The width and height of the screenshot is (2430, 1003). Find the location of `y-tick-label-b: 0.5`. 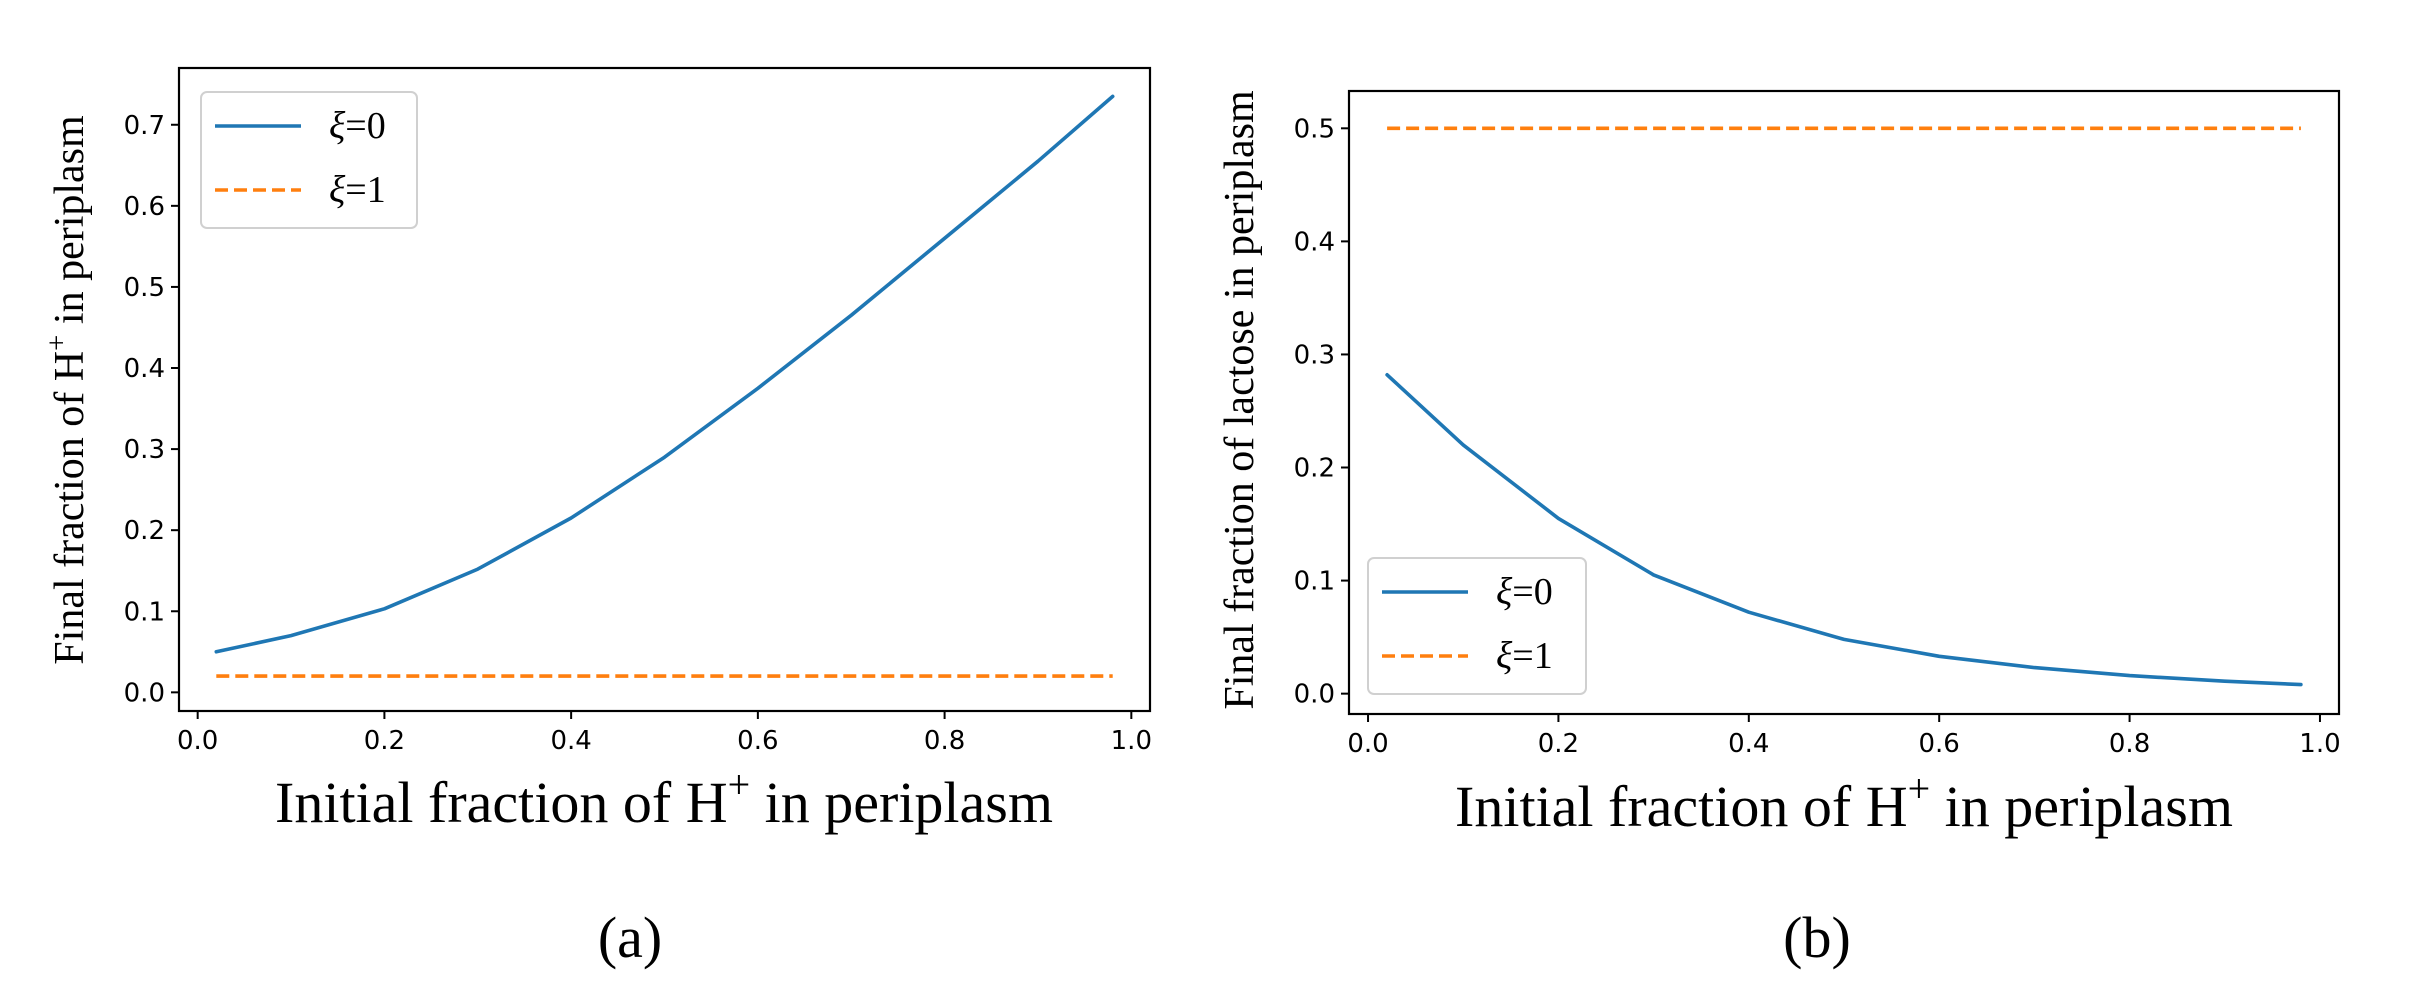

y-tick-label-b: 0.5 is located at coordinates (1314, 129).